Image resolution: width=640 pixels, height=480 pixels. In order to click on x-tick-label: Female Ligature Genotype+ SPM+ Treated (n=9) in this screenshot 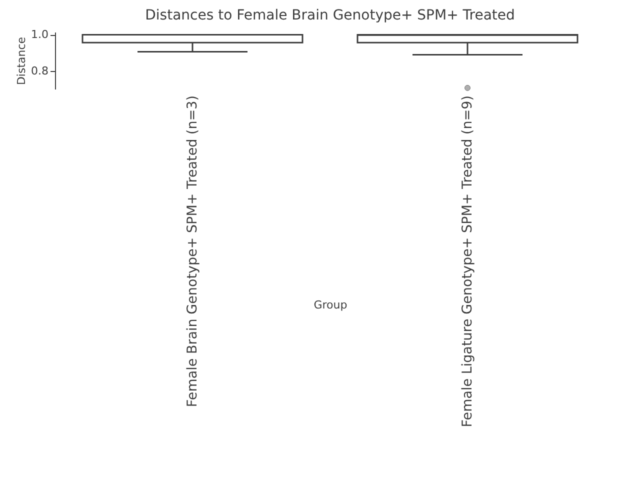, I will do `click(468, 262)`.